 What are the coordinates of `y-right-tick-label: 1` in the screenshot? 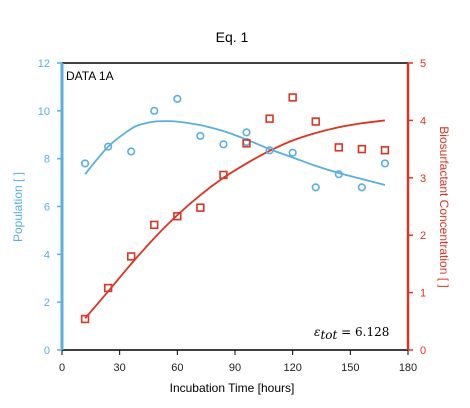 It's located at (423, 294).